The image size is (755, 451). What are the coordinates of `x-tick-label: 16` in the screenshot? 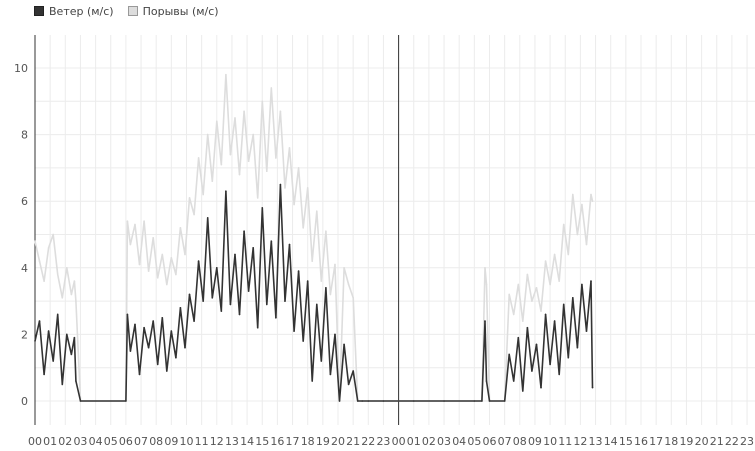 It's located at (277, 441).